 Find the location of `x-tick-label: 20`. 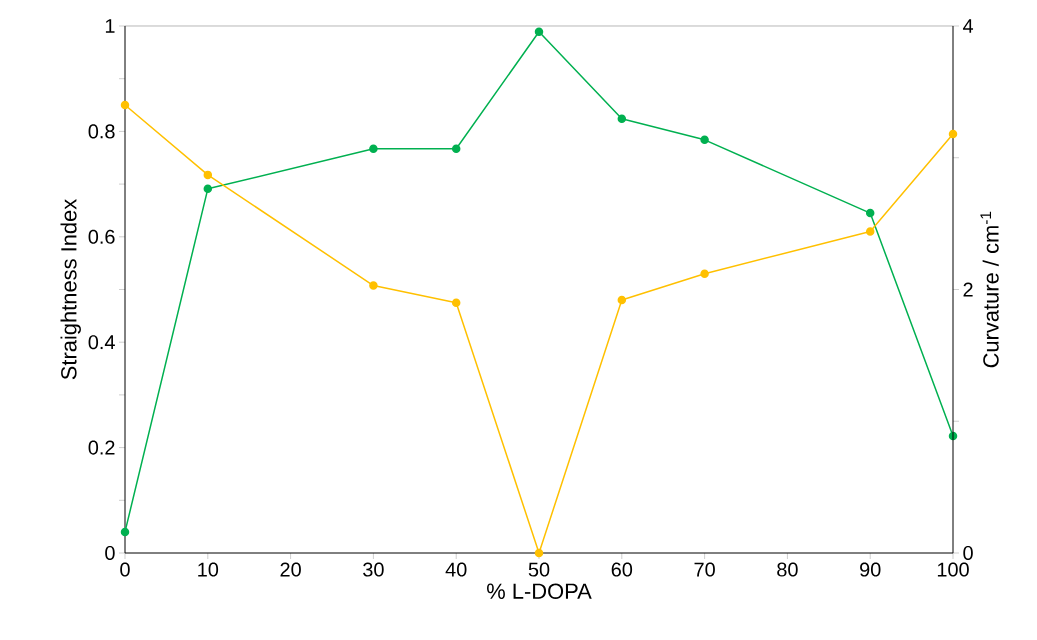

x-tick-label: 20 is located at coordinates (290, 569).